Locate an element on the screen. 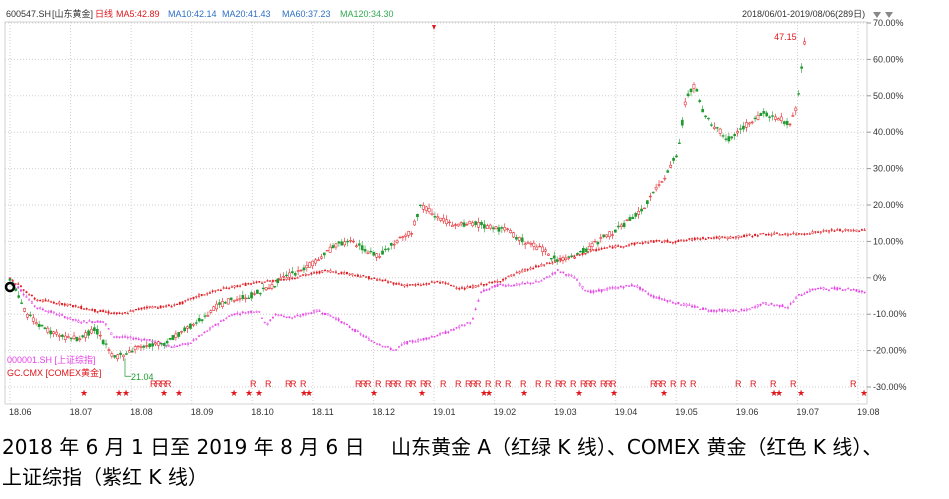 This screenshot has height=499, width=949. dropdown-icon is located at coordinates (877, 15).